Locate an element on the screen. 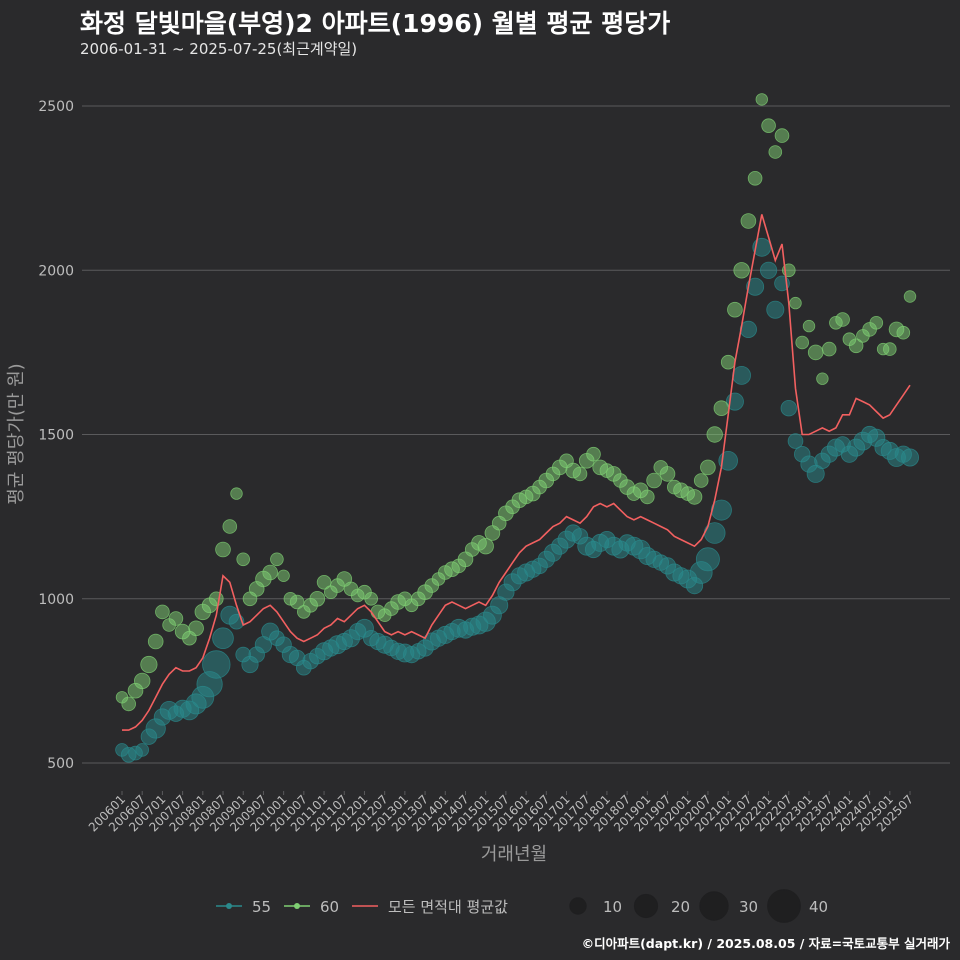 This screenshot has height=960, width=960. legend: 55 60 모든 면적대 평균값 10 20 30 40 is located at coordinates (522, 906).